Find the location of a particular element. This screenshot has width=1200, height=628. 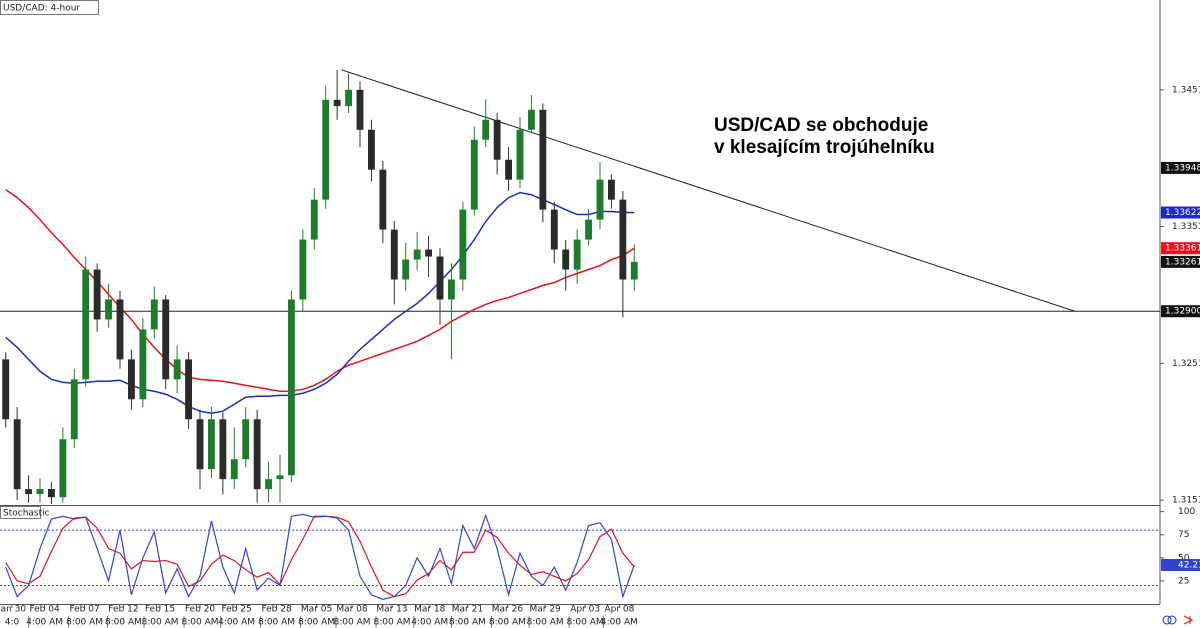

y-tick-label: 1.33519 is located at coordinates (1186, 227).